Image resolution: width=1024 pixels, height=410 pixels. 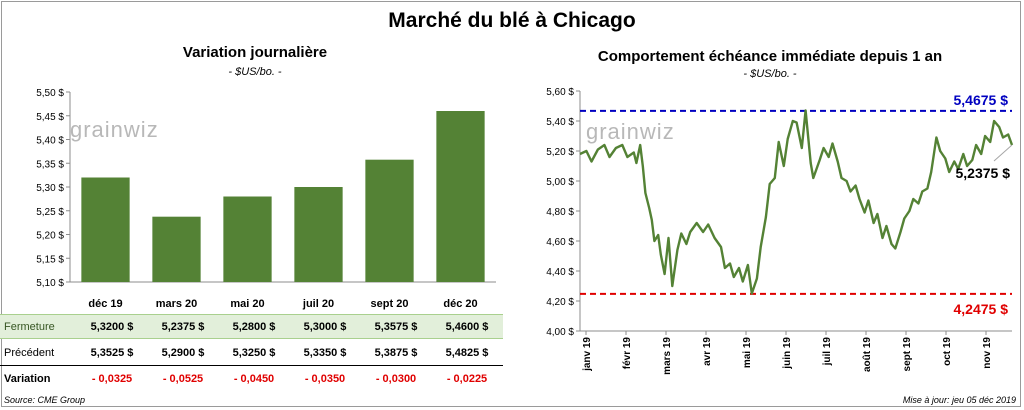 What do you see at coordinates (396, 327) in the screenshot?
I see `close-cell: 5,3575 $` at bounding box center [396, 327].